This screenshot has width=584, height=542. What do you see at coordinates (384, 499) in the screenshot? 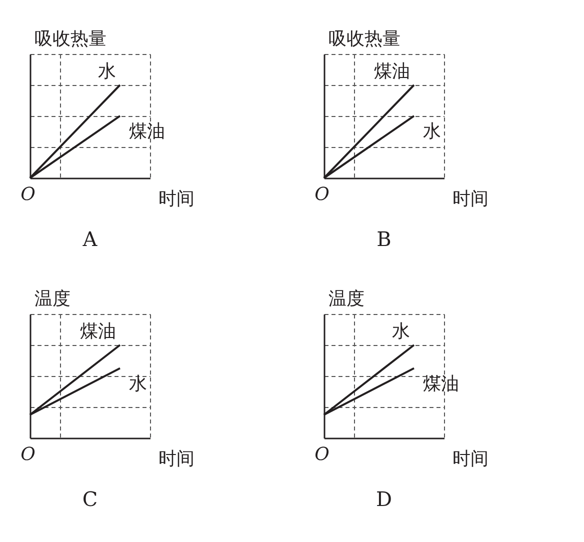
I see `text: D` at bounding box center [384, 499].